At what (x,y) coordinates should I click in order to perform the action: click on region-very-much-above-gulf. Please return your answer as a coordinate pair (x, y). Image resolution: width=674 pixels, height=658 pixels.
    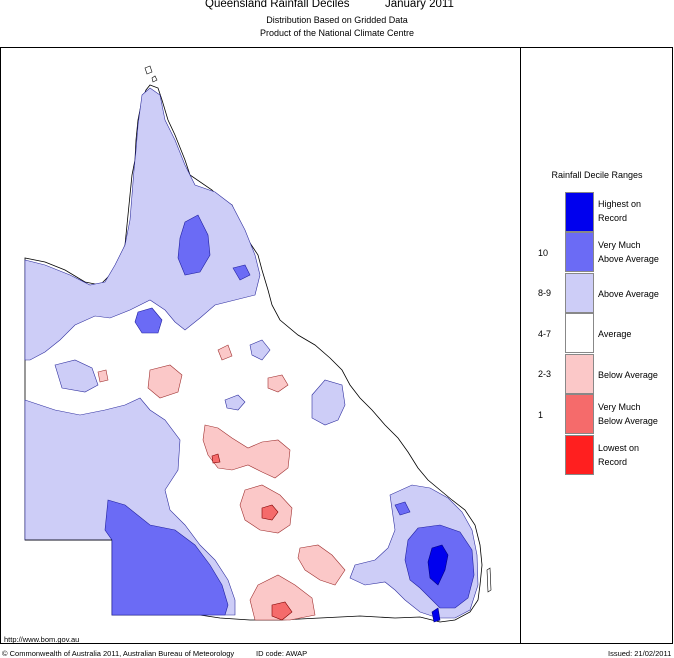
    Looking at the image, I should click on (148, 320).